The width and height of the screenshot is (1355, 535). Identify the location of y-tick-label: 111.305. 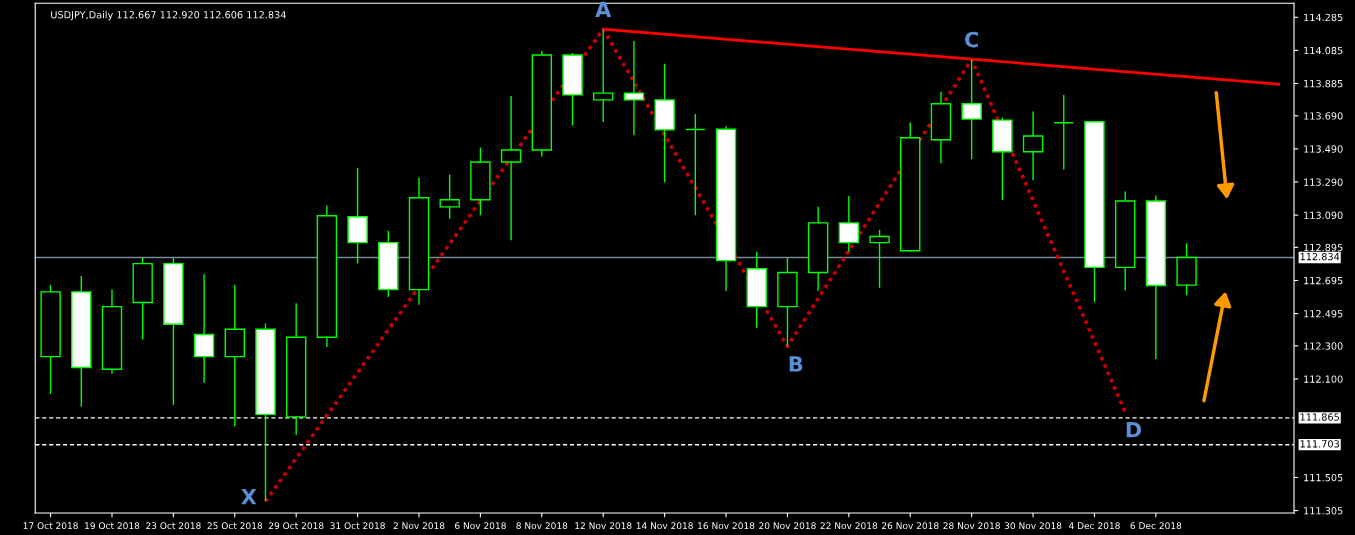
(1323, 511).